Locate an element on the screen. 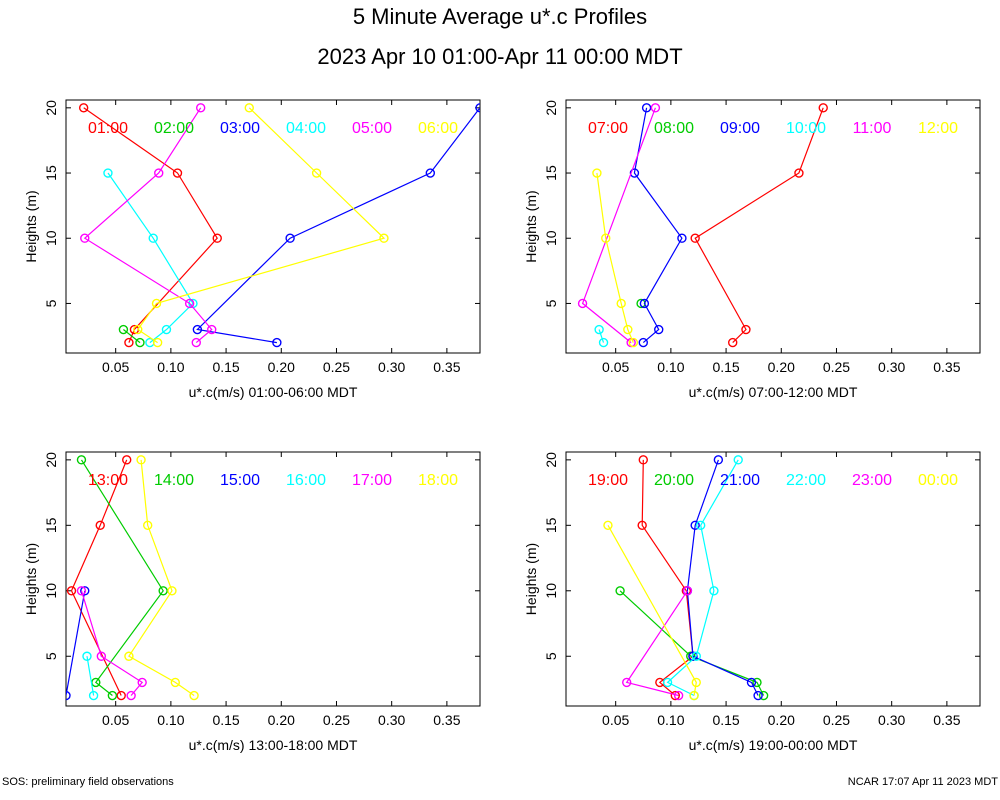  x-axis-label: u*.c(m/s) 19:00-00:00 MDT is located at coordinates (773, 745).